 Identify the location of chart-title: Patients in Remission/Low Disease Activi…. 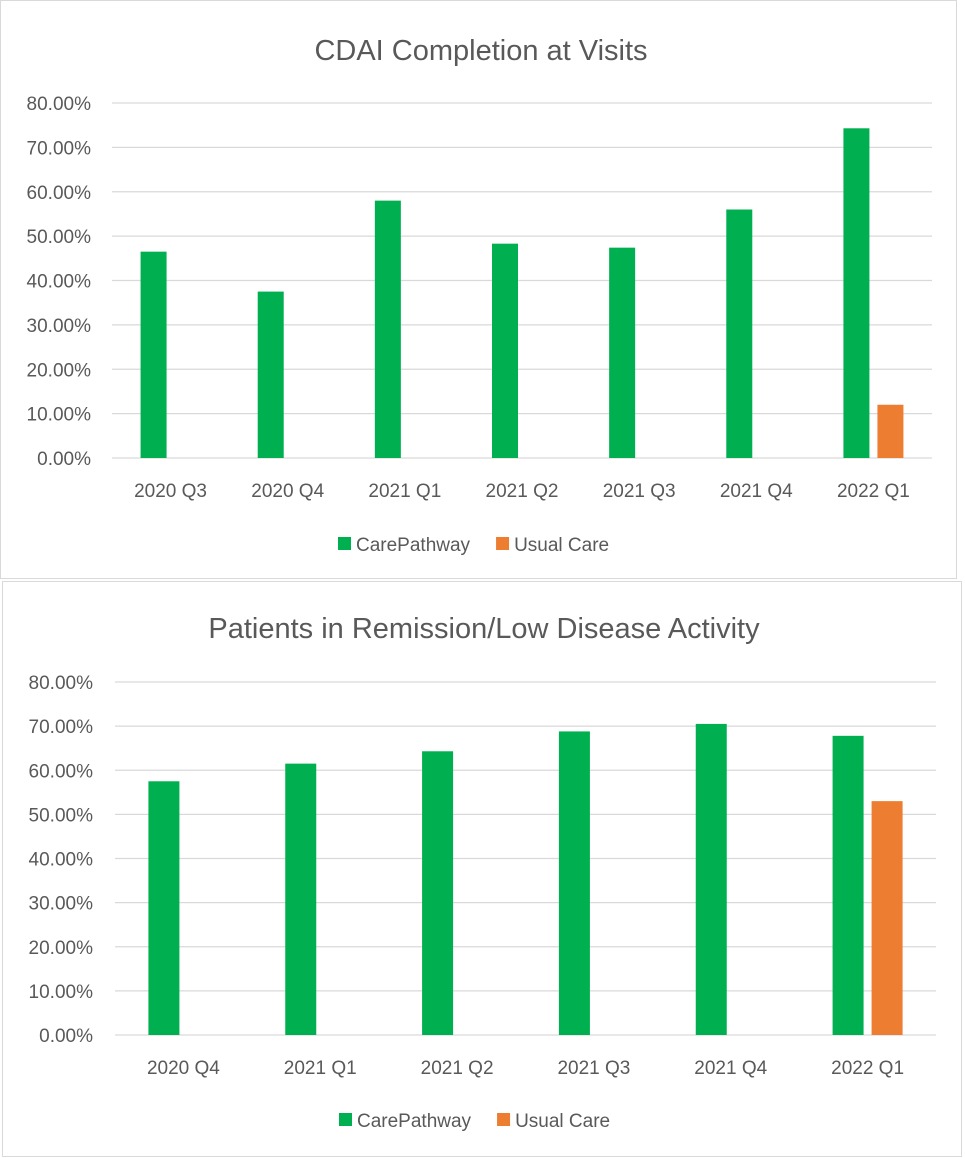
(484, 629).